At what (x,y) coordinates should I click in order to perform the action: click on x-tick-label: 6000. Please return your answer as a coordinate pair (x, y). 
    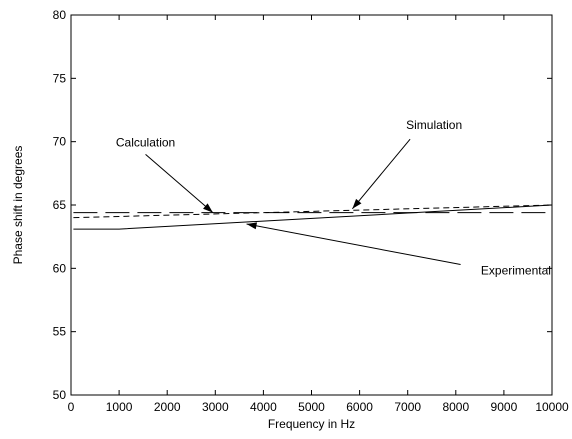
    Looking at the image, I should click on (359, 407).